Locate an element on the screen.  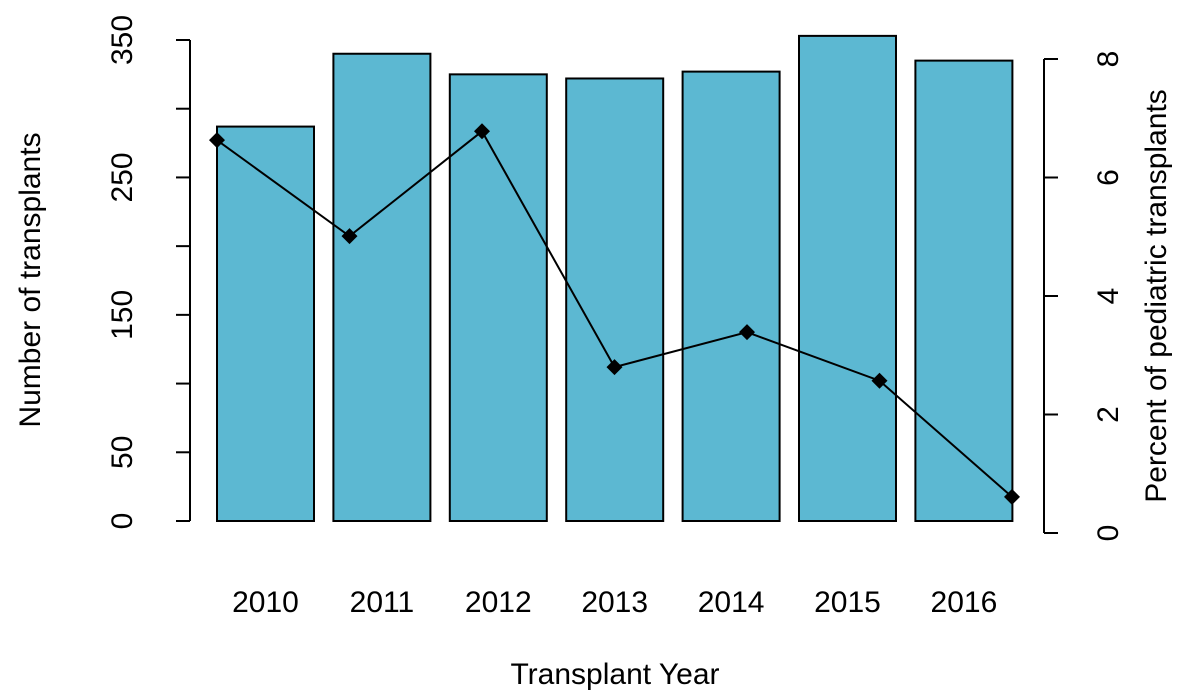
x-tick-label: 2013 is located at coordinates (614, 602).